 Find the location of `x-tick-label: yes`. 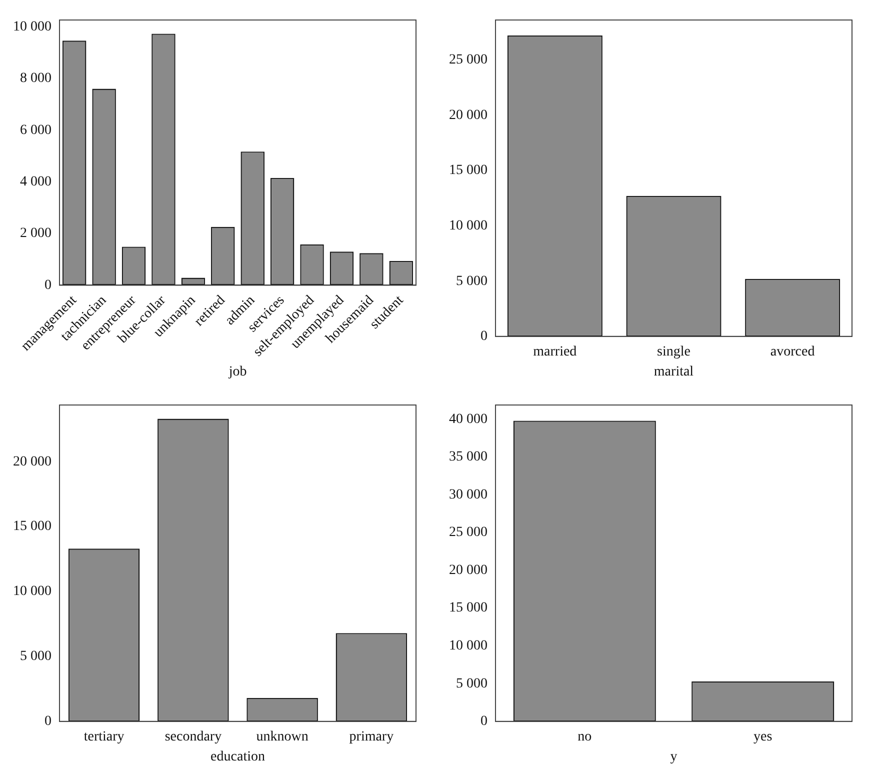

x-tick-label: yes is located at coordinates (763, 736).